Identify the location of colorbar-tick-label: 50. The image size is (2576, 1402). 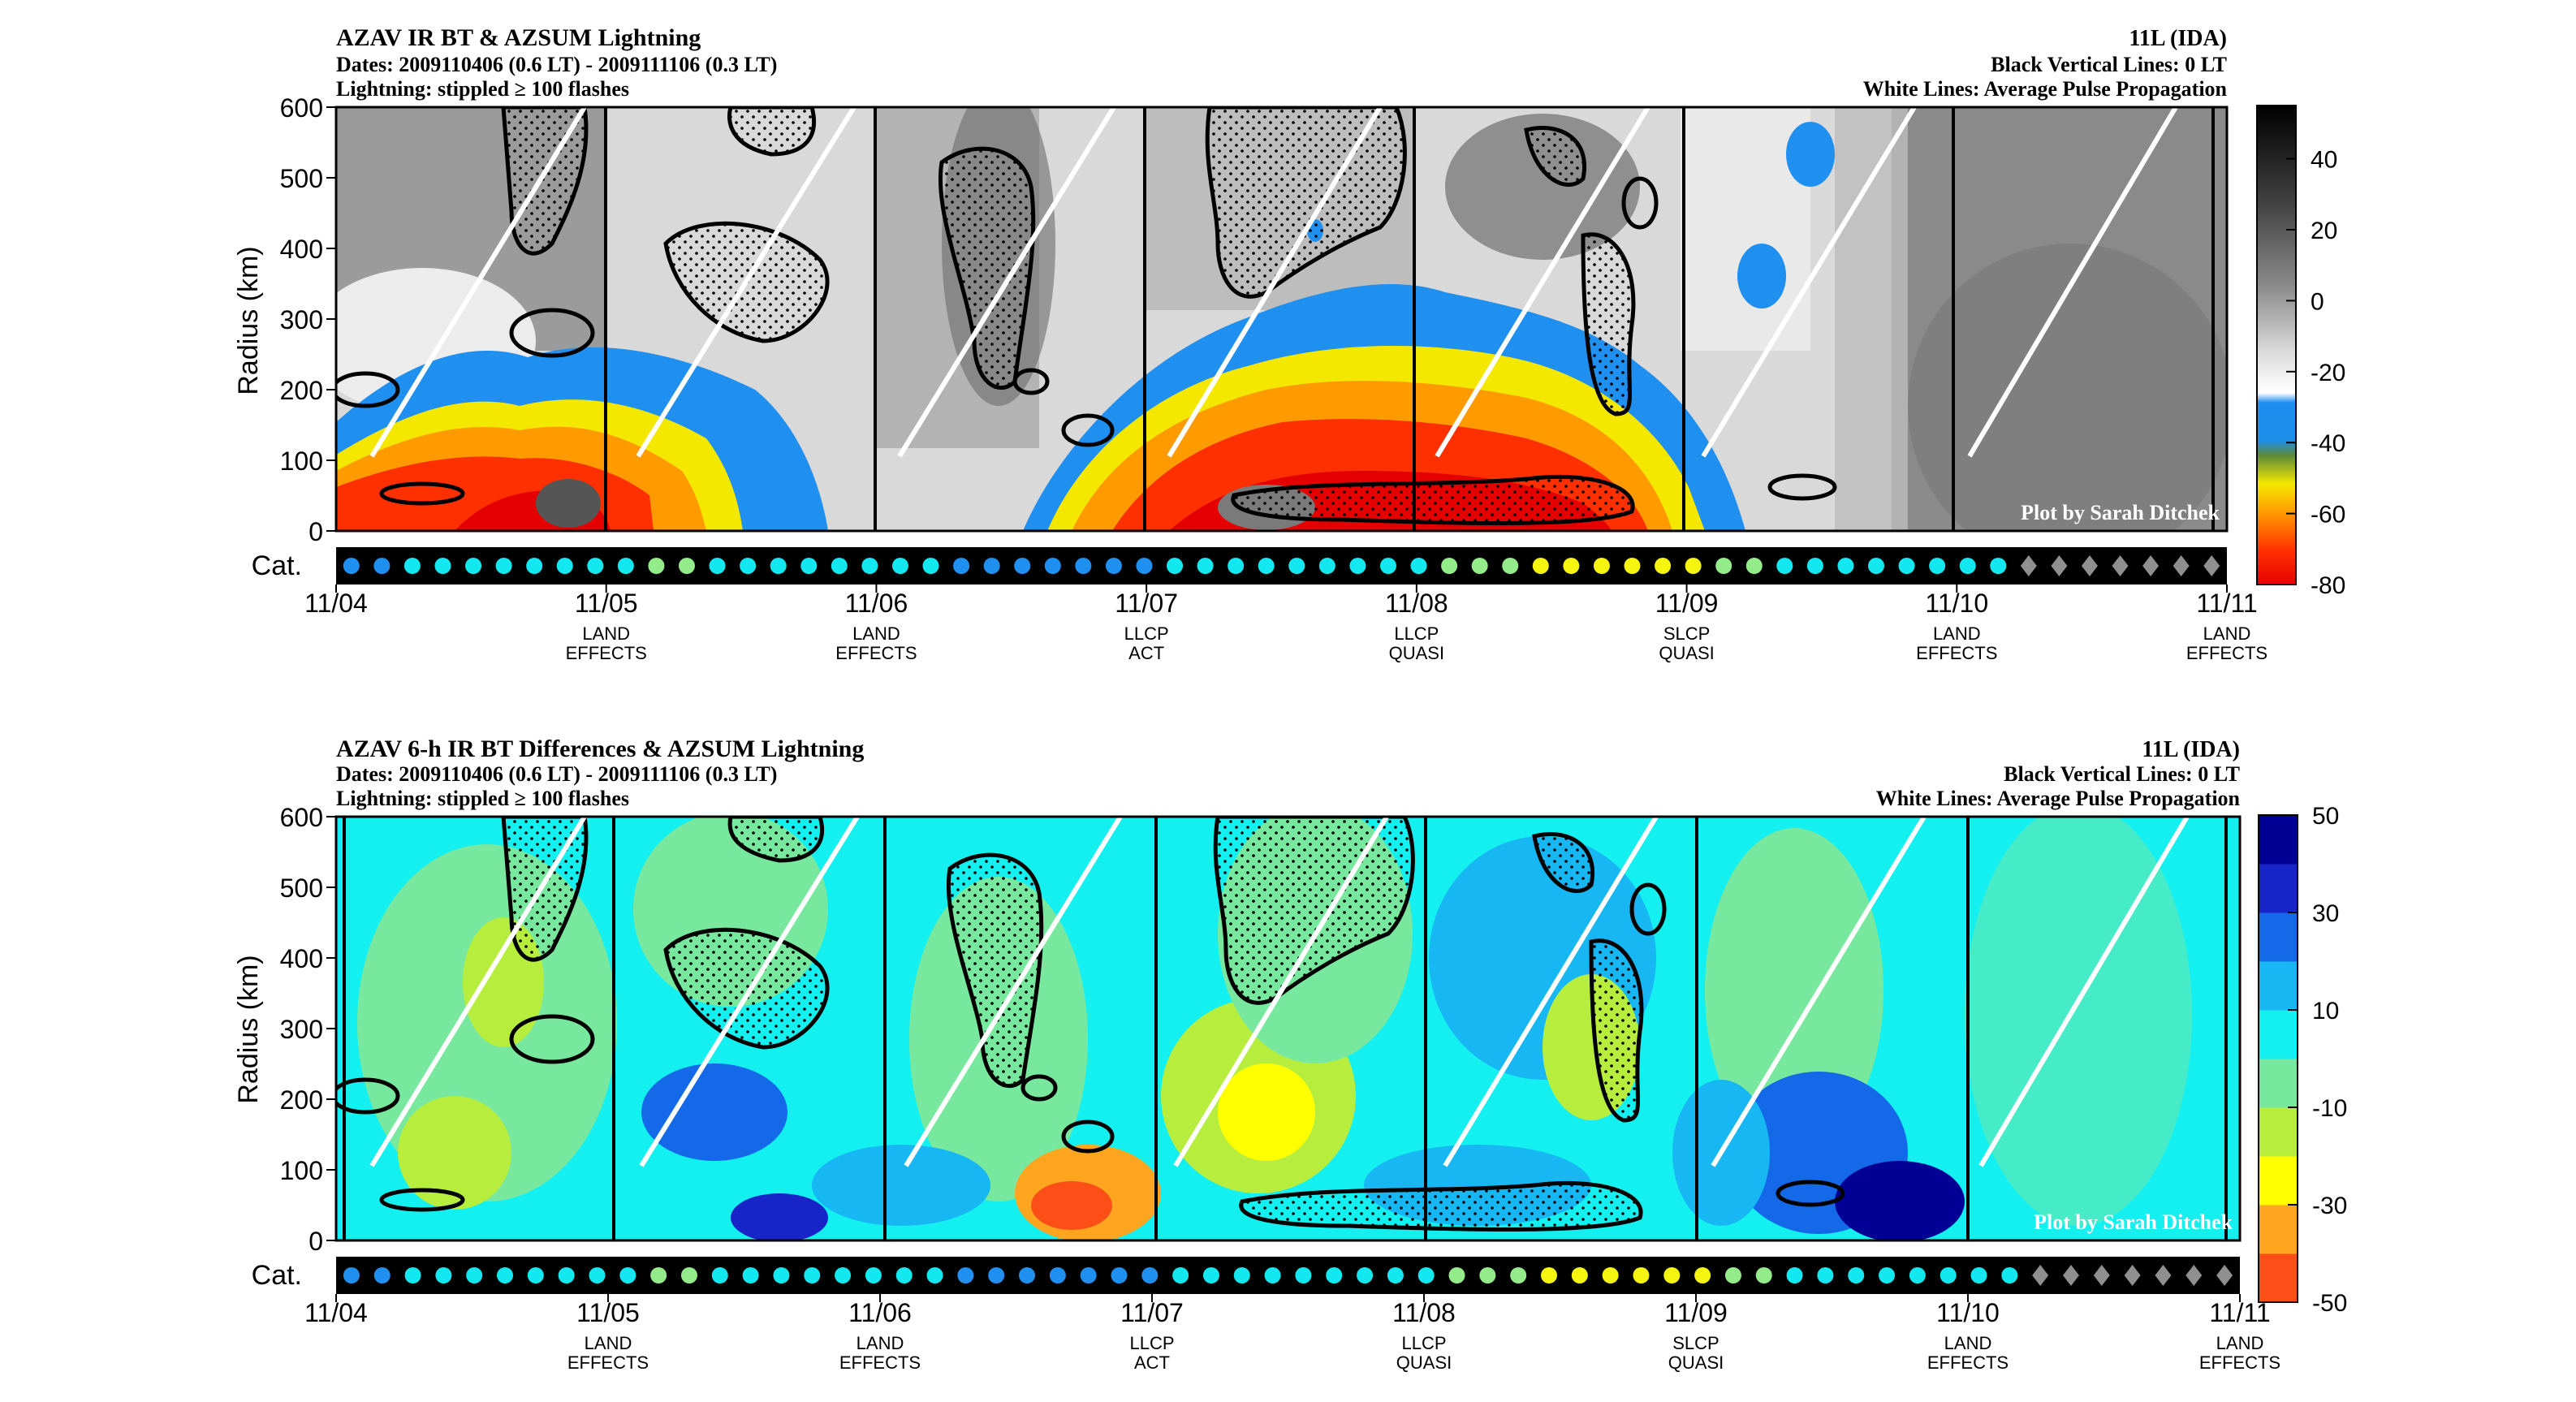
(2325, 816).